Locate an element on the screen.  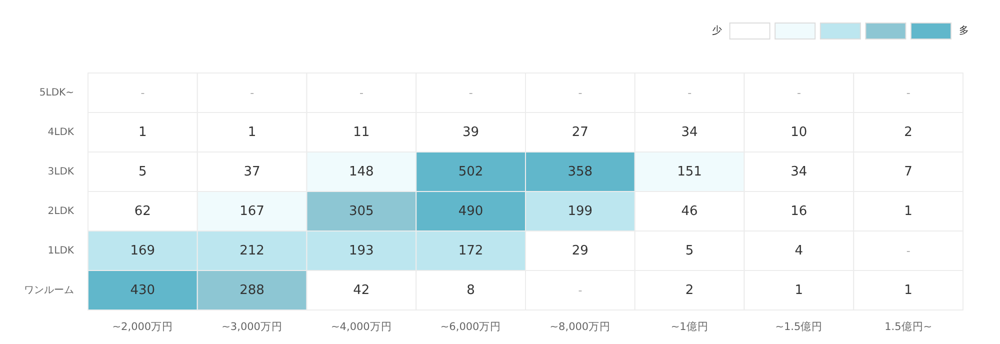
x-tick-label: ~6,000万円 is located at coordinates (471, 327).